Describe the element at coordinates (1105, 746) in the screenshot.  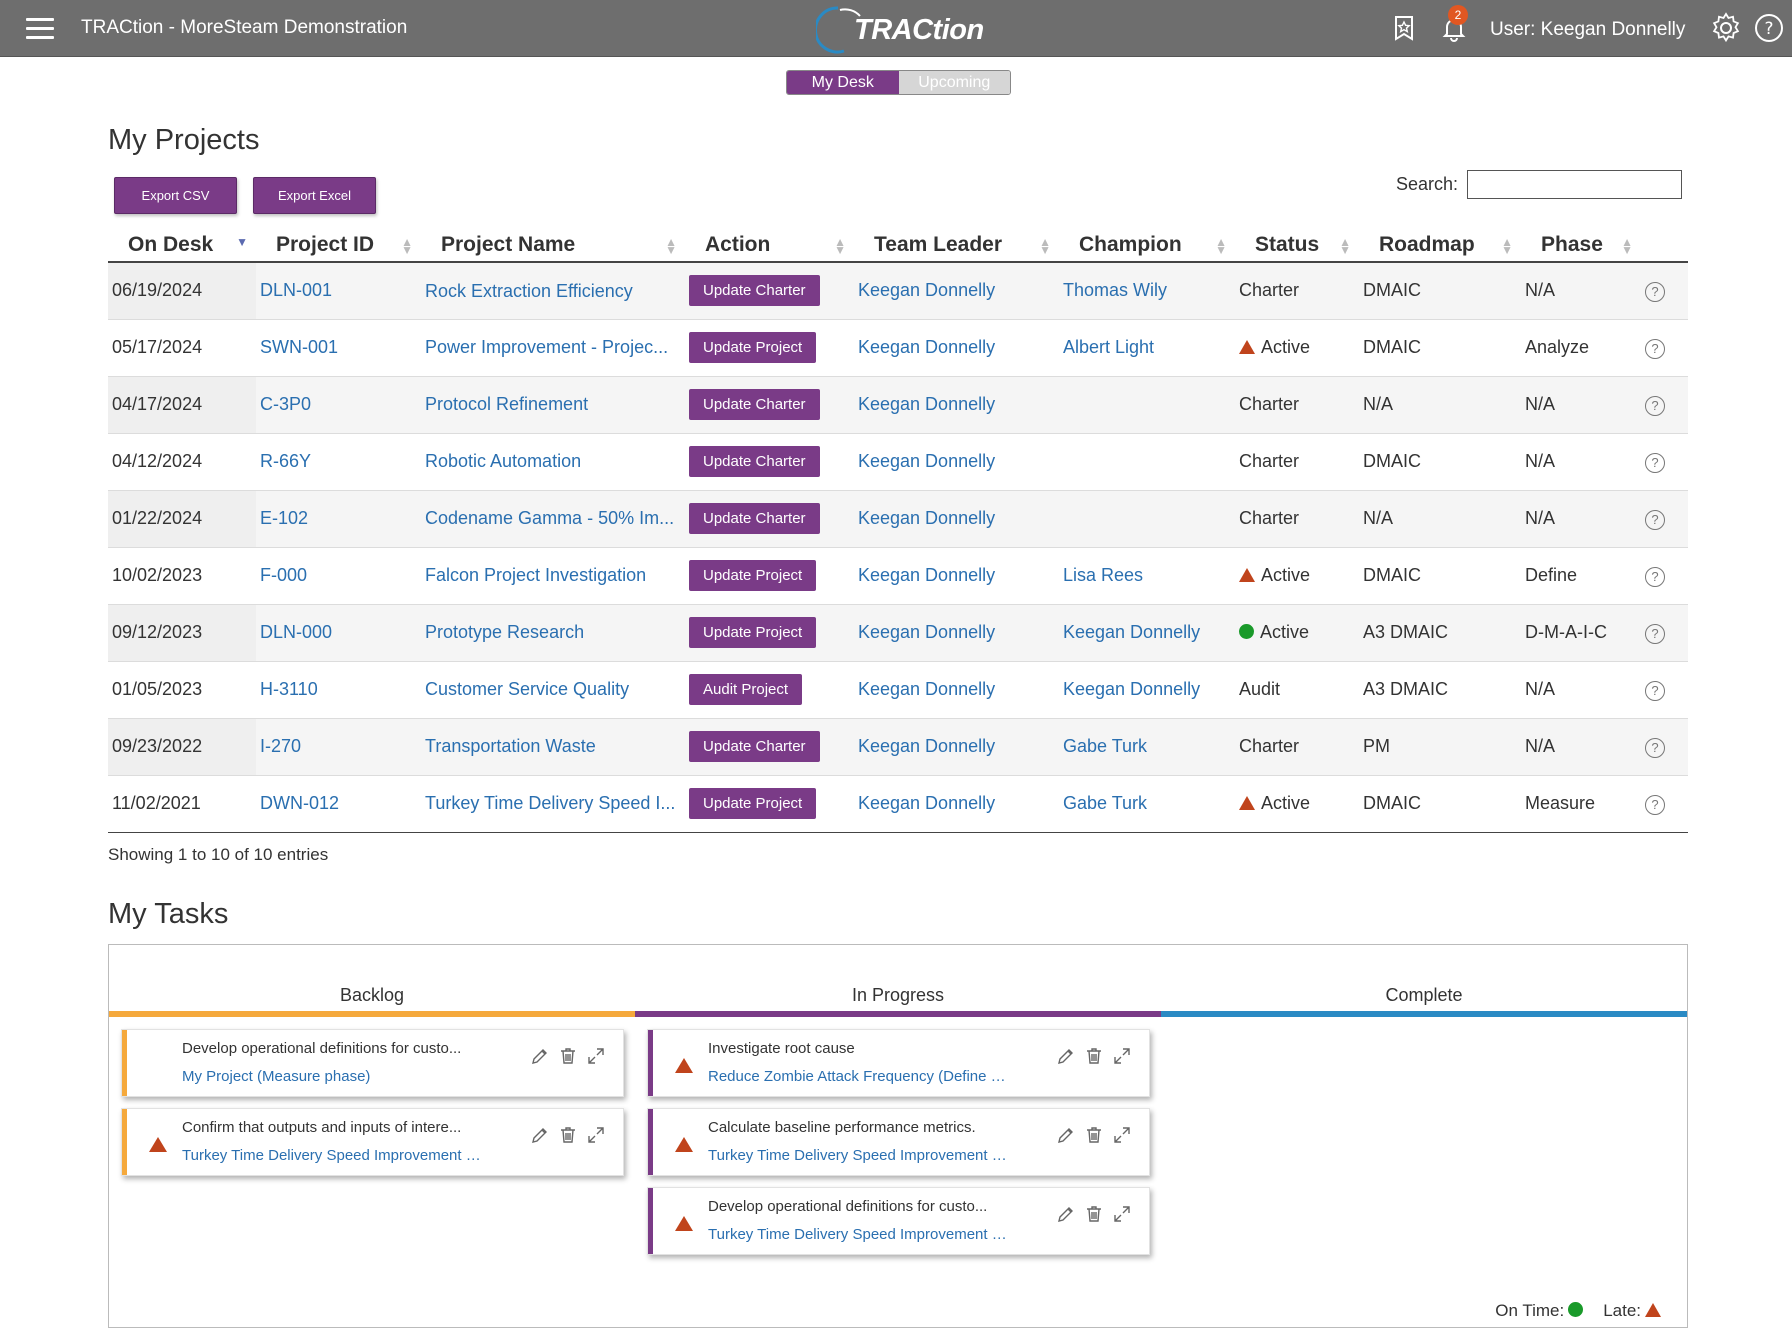
I see `champion-link: Gabe Turk` at that location.